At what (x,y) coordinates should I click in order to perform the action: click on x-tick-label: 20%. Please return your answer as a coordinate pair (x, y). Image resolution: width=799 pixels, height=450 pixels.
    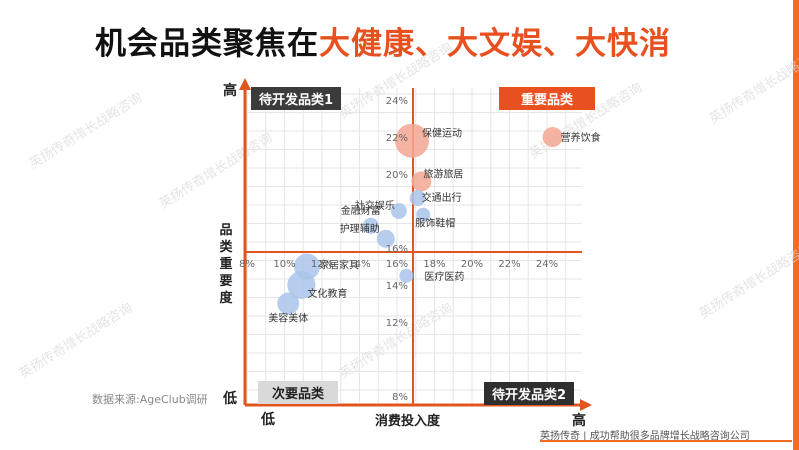
    Looking at the image, I should click on (472, 264).